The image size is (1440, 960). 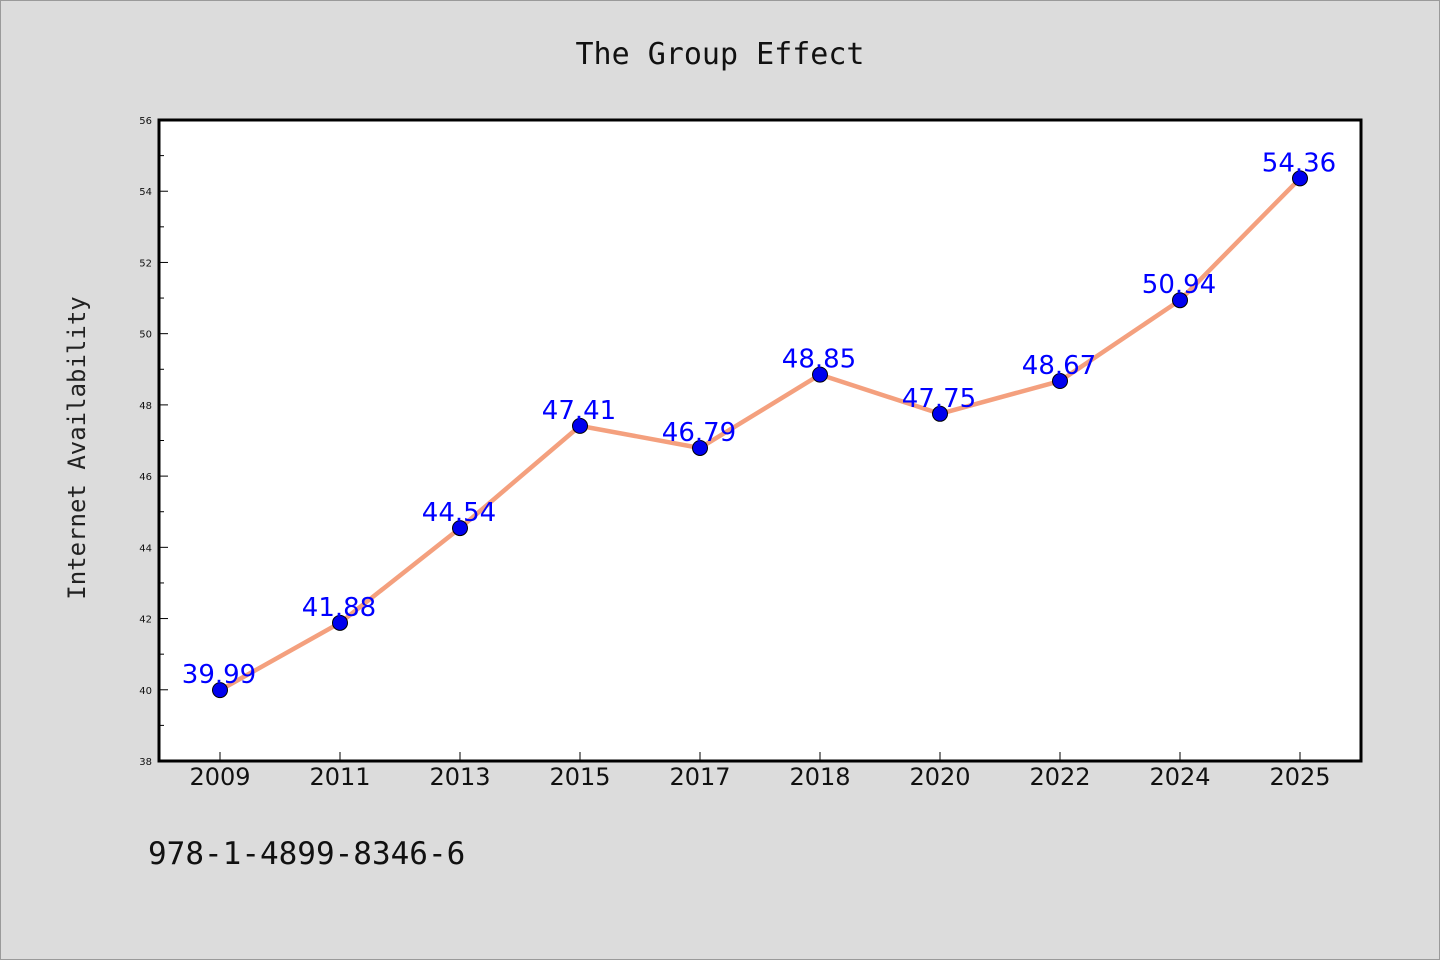 I want to click on data-label: 46.79, so click(x=699, y=433).